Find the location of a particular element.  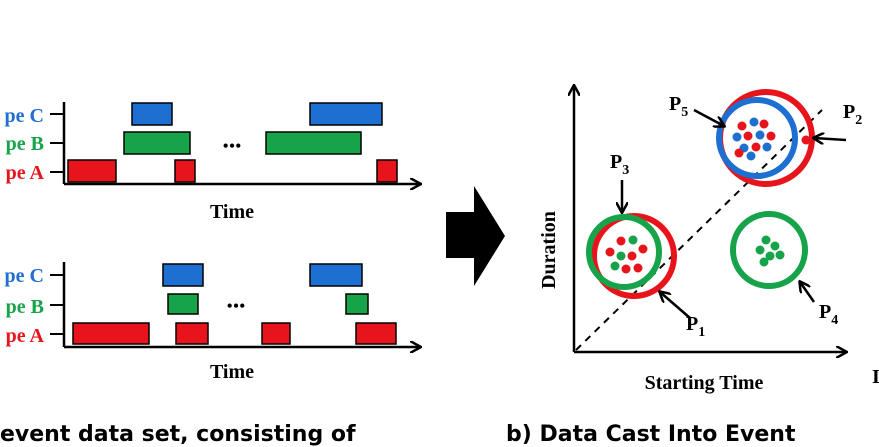

label-p2: P2 is located at coordinates (852, 114).